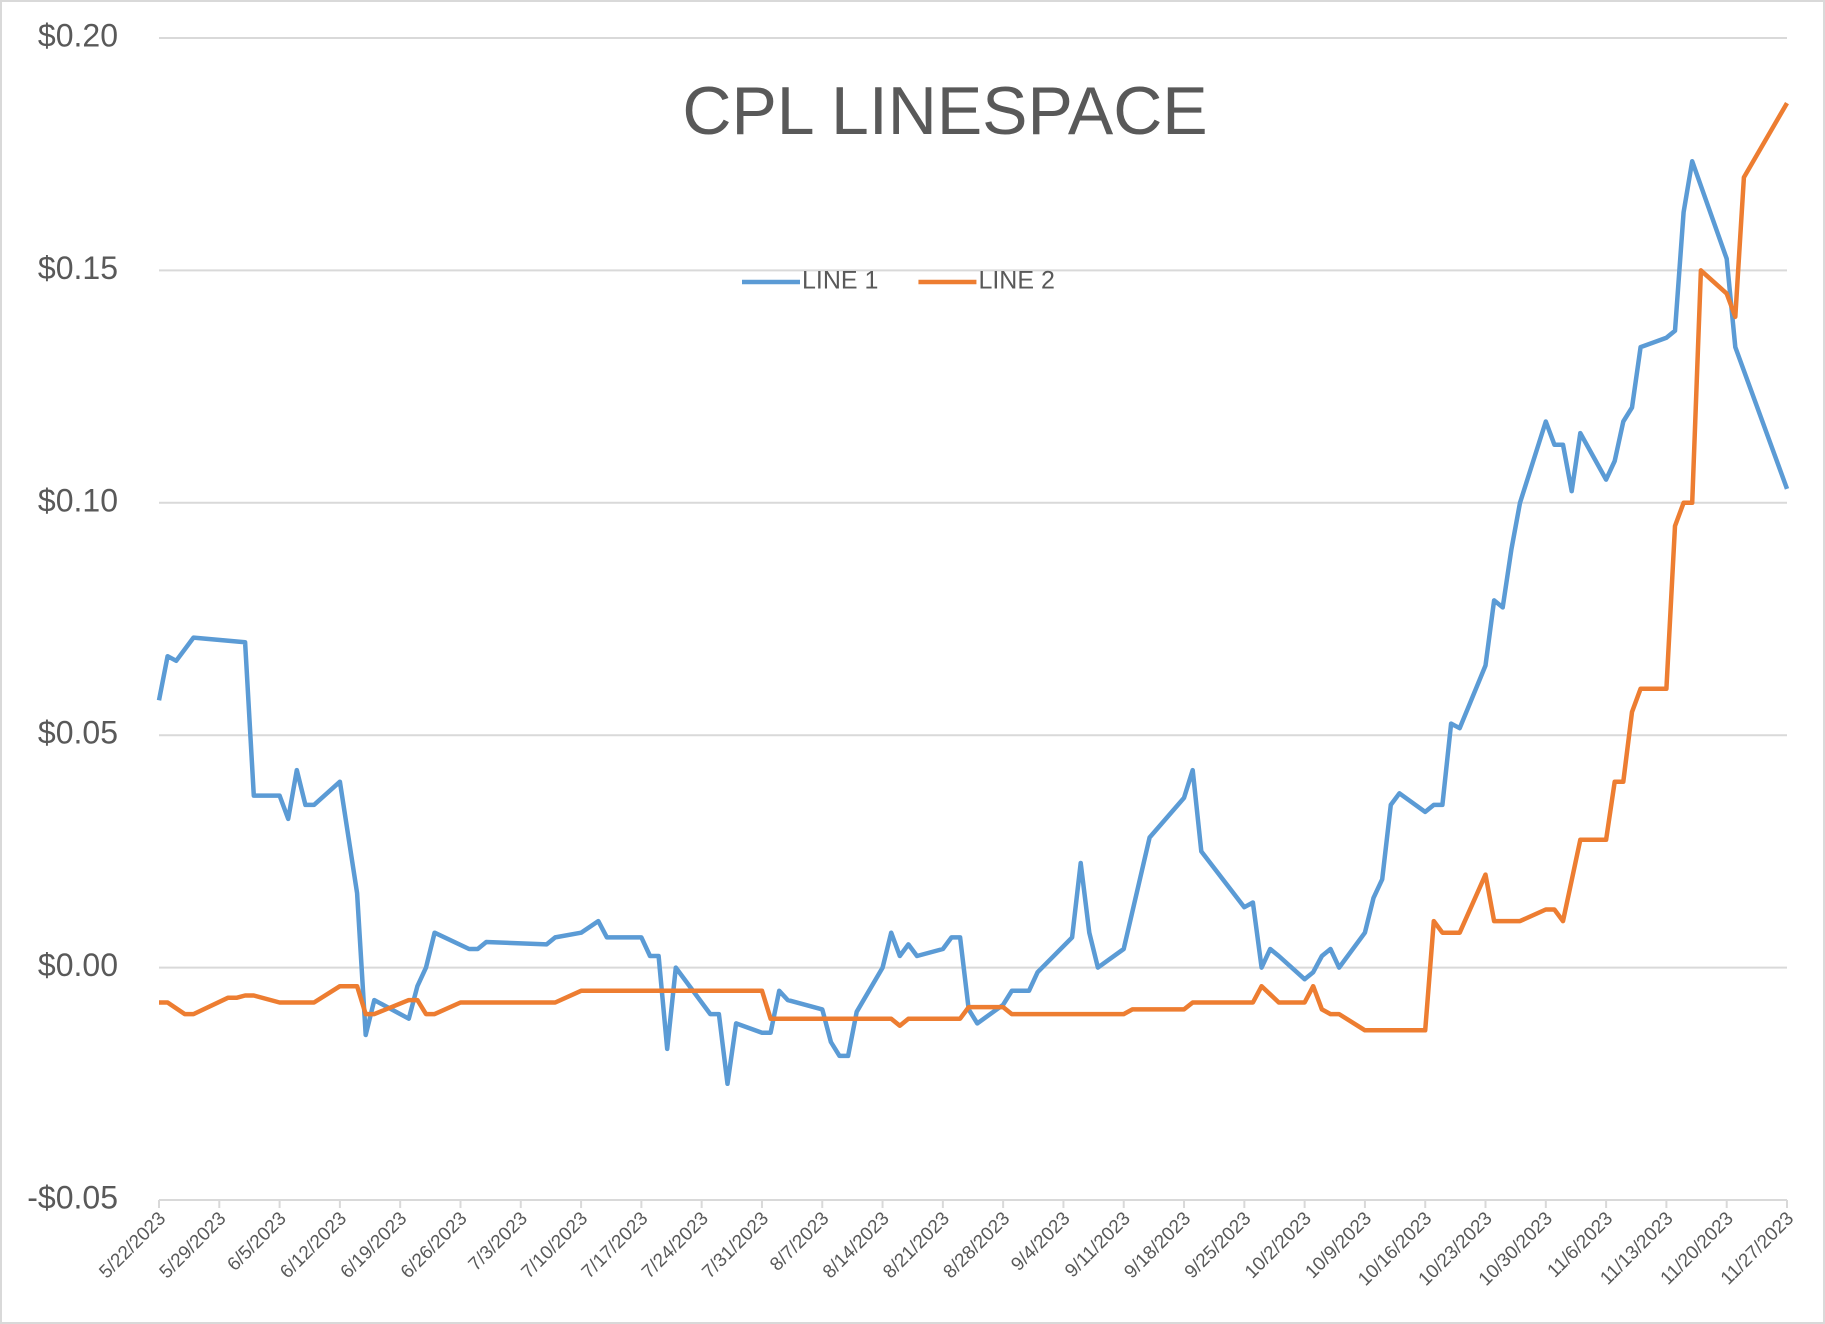 The image size is (1825, 1324). Describe the element at coordinates (78, 35) in the screenshot. I see `y-tick-label: $0.20` at that location.